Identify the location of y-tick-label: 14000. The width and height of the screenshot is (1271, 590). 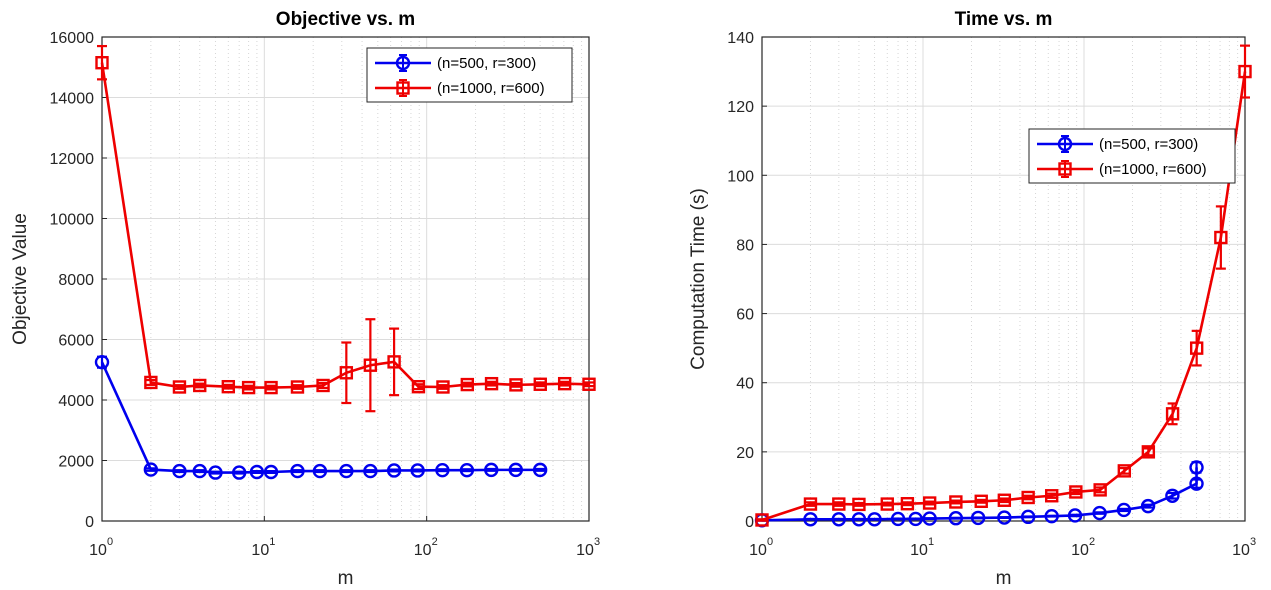
(72, 99).